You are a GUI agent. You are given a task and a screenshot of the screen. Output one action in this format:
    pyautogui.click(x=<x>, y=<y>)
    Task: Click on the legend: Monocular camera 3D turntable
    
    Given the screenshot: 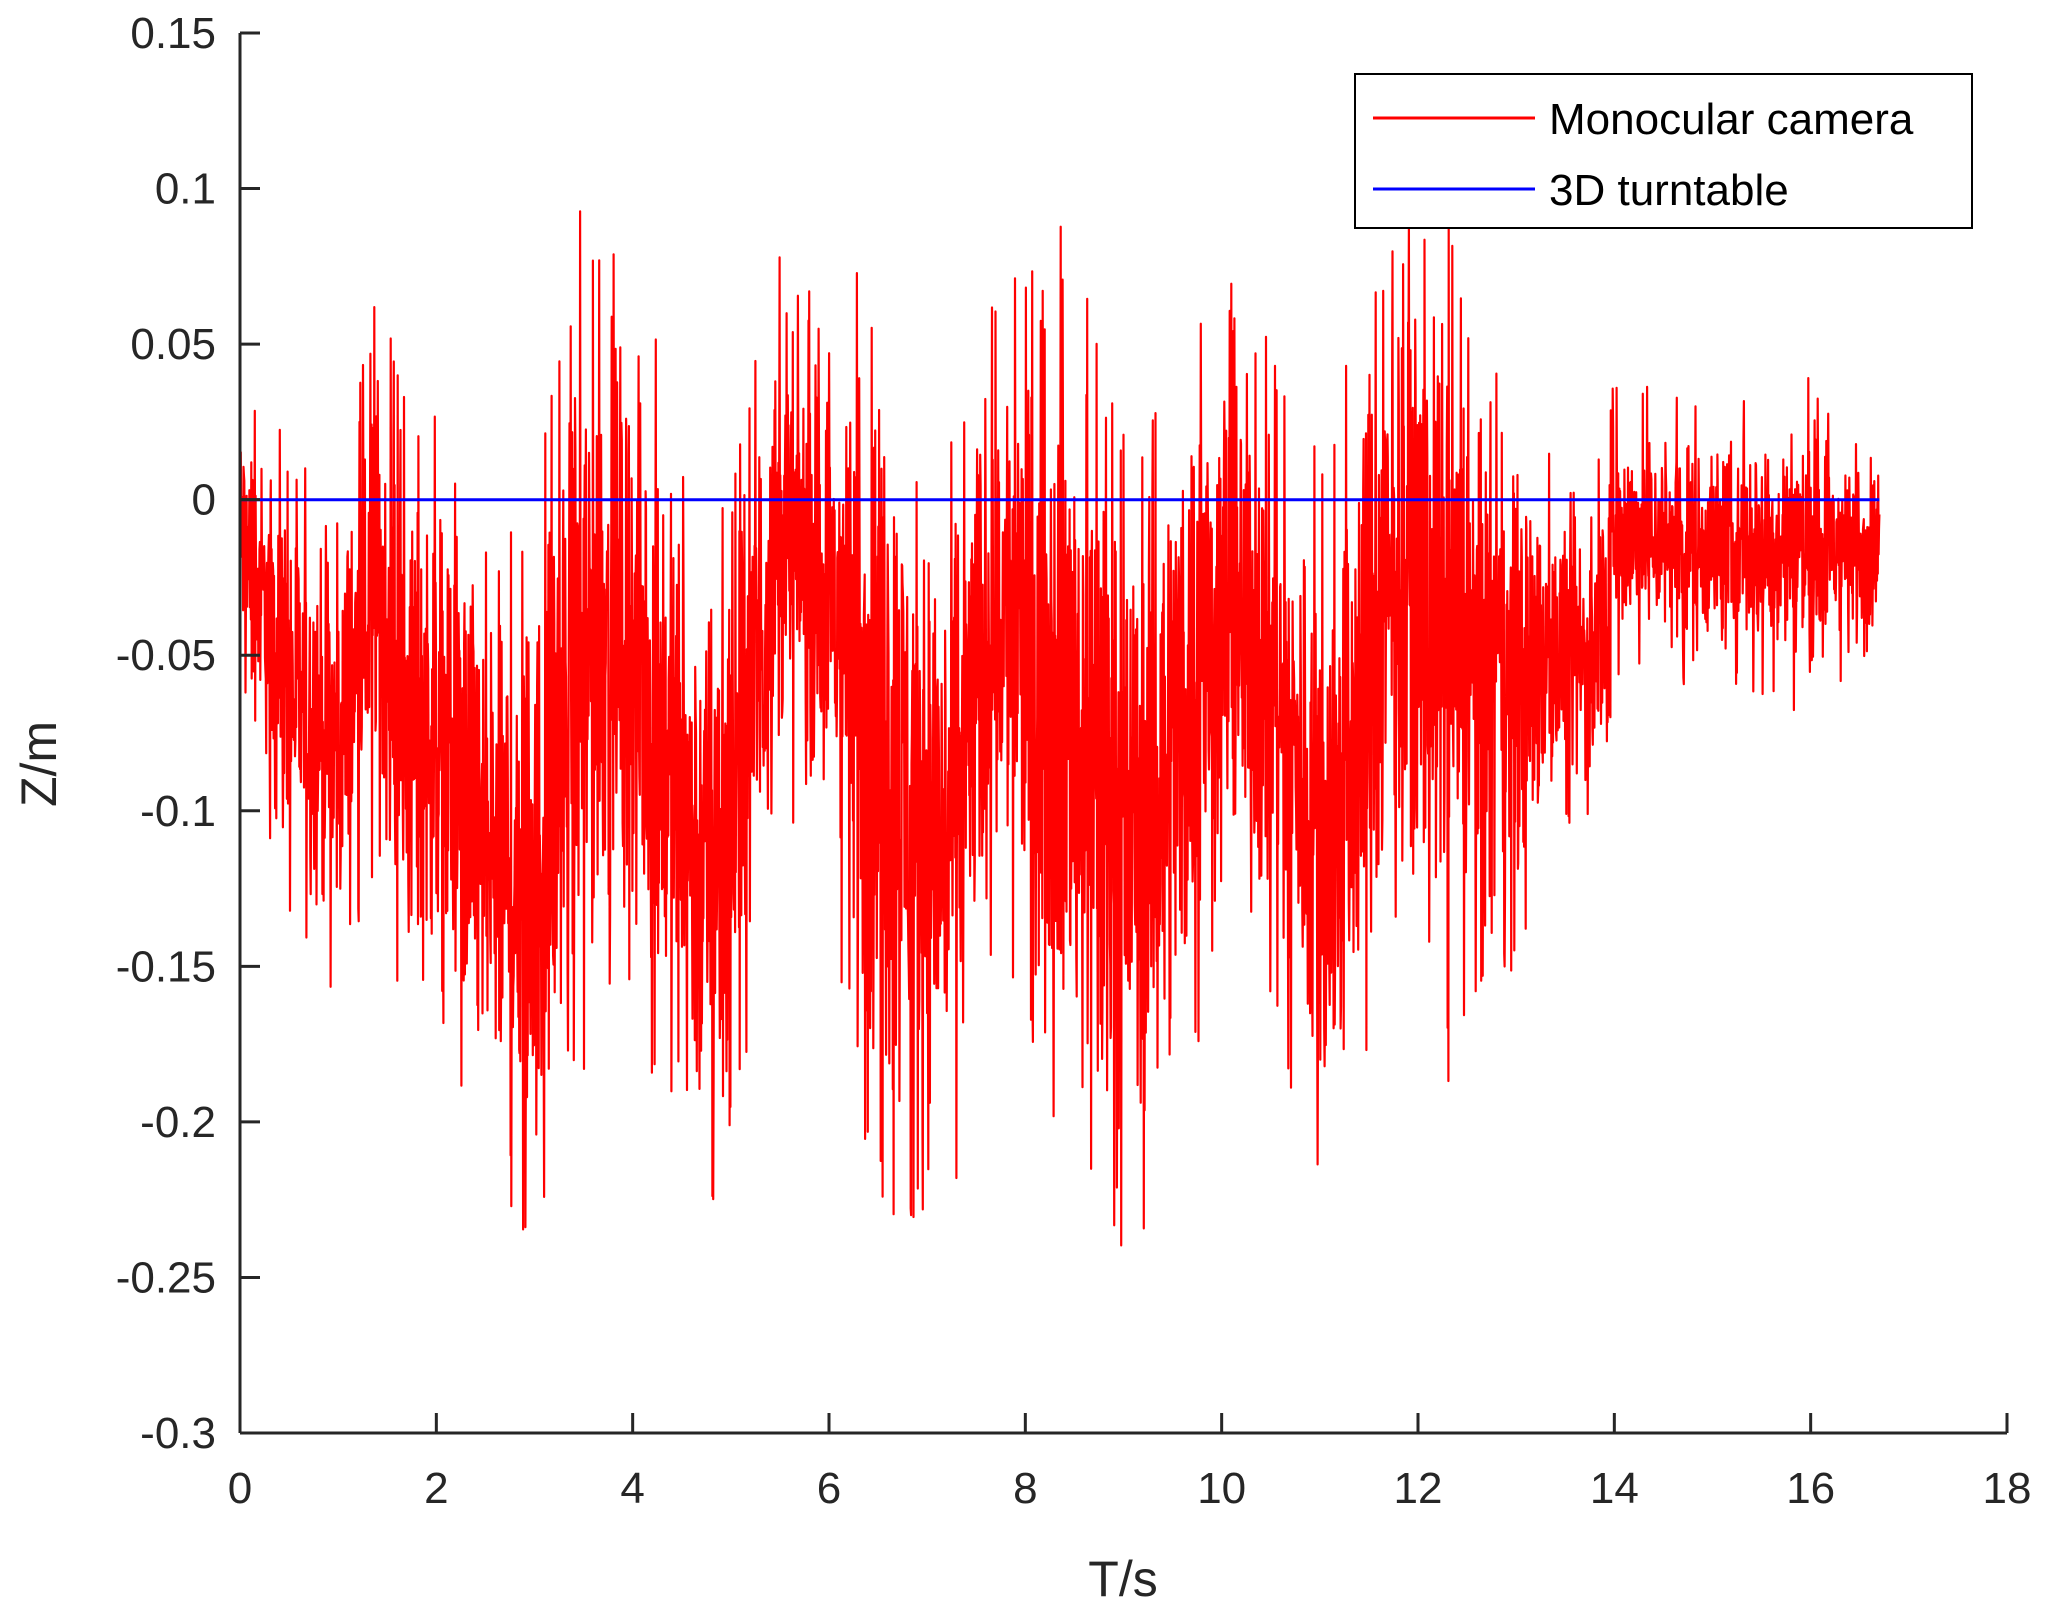 What is the action you would take?
    pyautogui.click(x=1663, y=151)
    